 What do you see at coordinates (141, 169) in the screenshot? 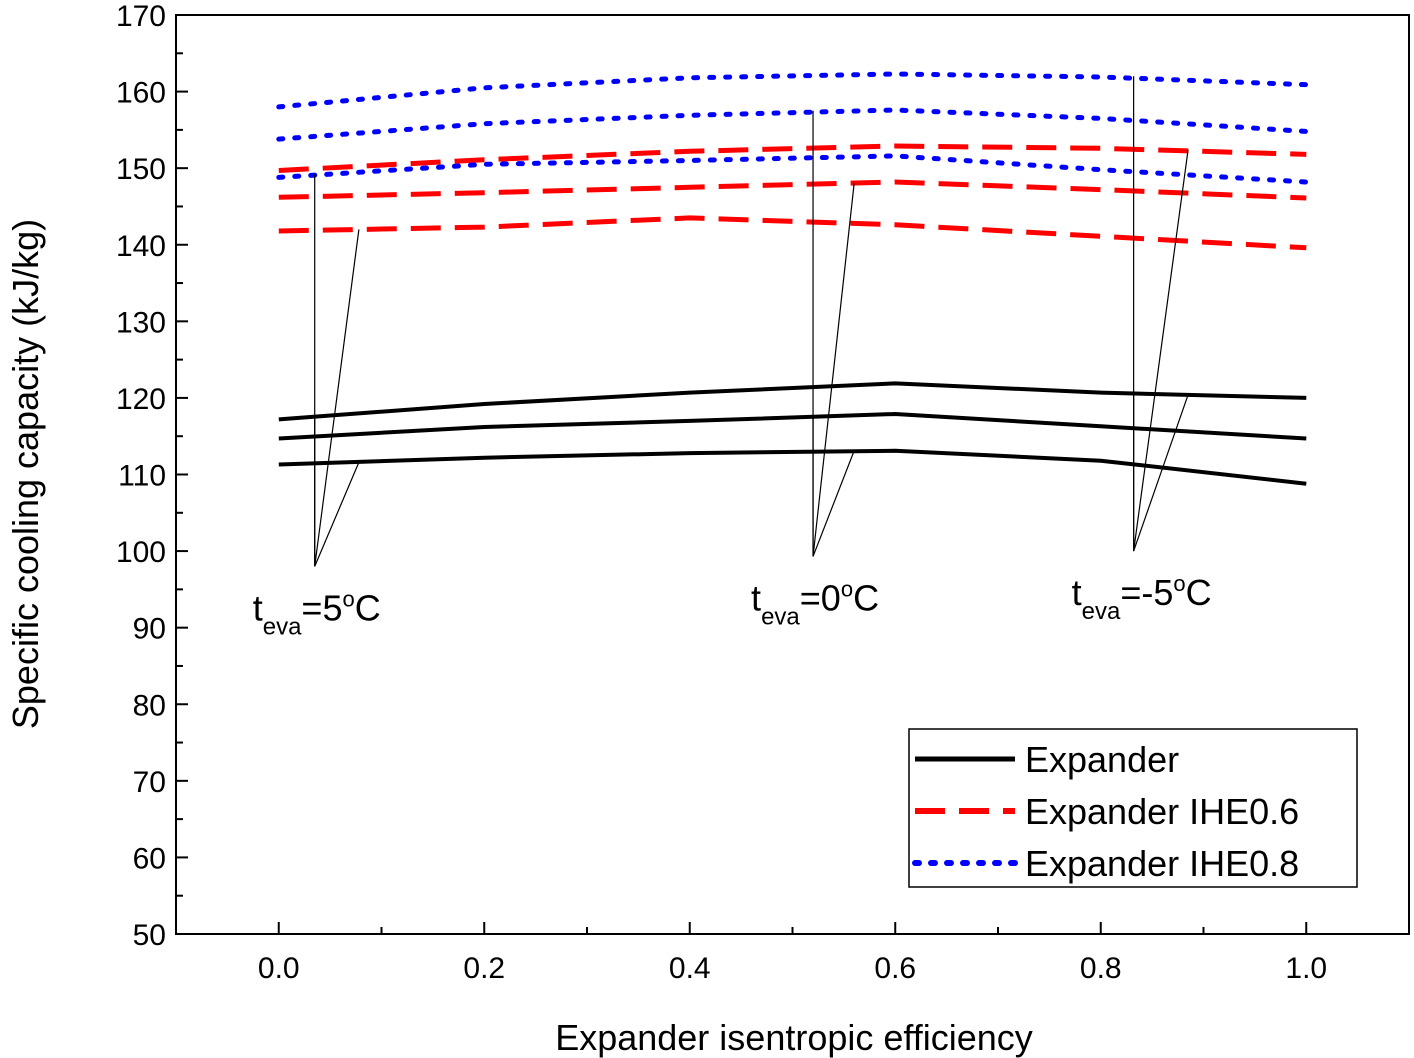
I see `y-tick-label: 150` at bounding box center [141, 169].